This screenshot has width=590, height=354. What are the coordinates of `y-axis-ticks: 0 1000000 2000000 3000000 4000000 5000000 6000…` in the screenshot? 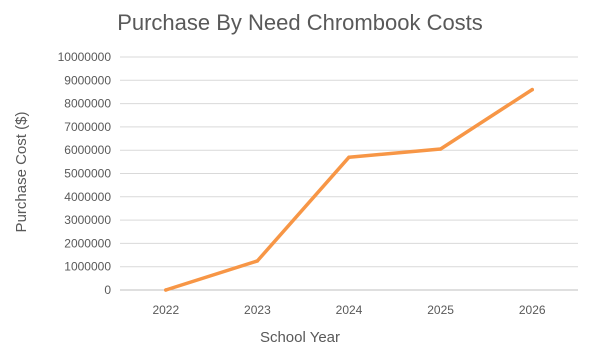 It's located at (85, 173).